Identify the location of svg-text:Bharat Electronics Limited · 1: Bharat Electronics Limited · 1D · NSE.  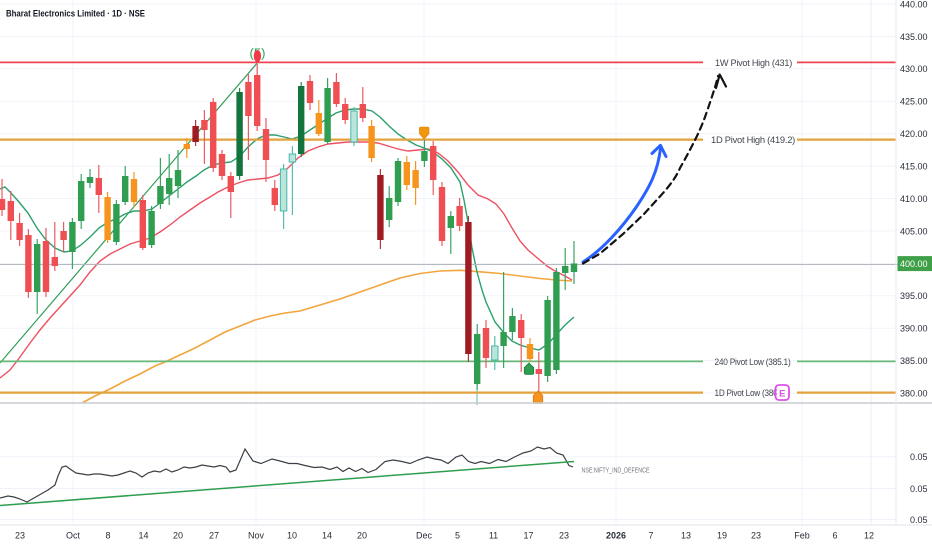
(75, 14).